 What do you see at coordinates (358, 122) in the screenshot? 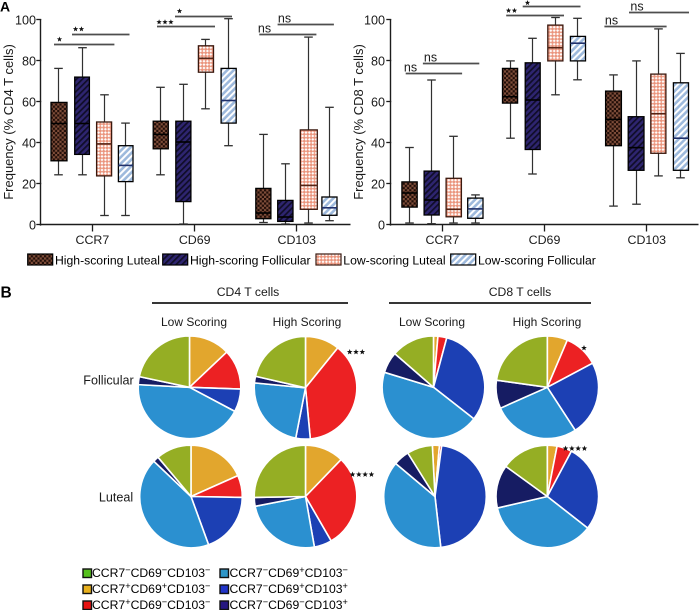
I see `svg-text: Frequency (% CD8 T cells)` at bounding box center [358, 122].